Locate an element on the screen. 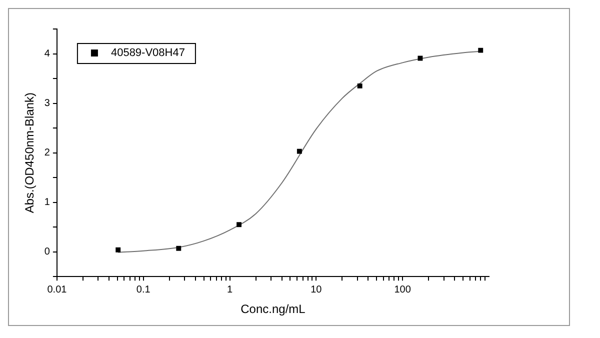 This screenshot has width=600, height=338. legend-label: 40589-V08H47 is located at coordinates (147, 53).